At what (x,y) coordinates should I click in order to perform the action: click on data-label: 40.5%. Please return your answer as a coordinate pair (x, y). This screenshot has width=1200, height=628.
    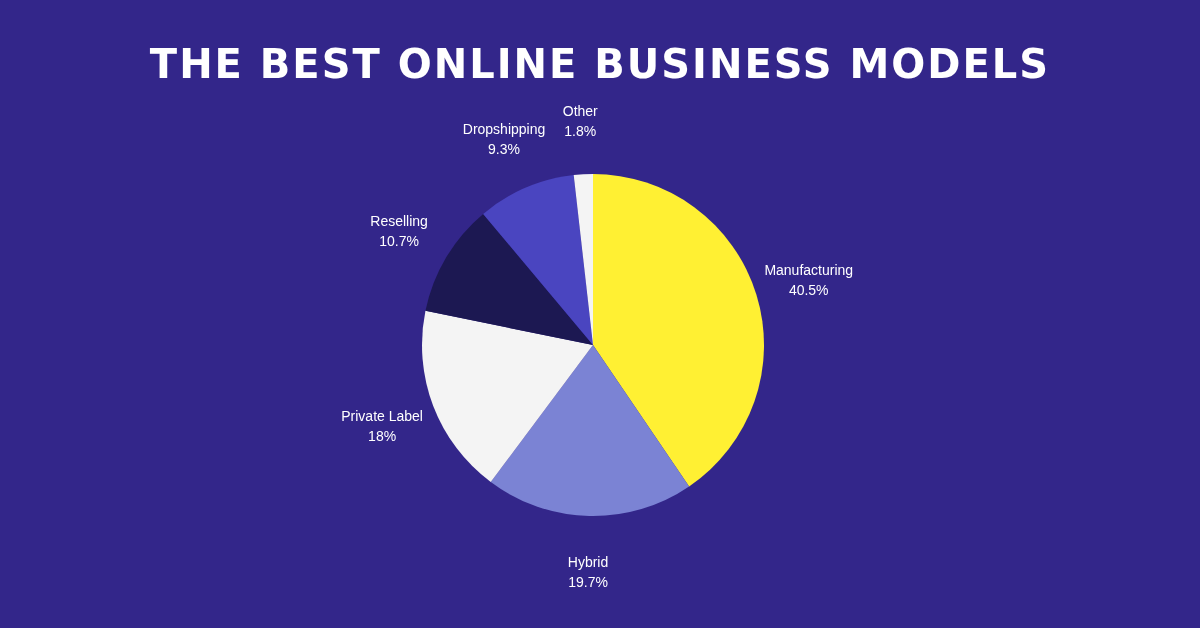
    Looking at the image, I should click on (808, 289).